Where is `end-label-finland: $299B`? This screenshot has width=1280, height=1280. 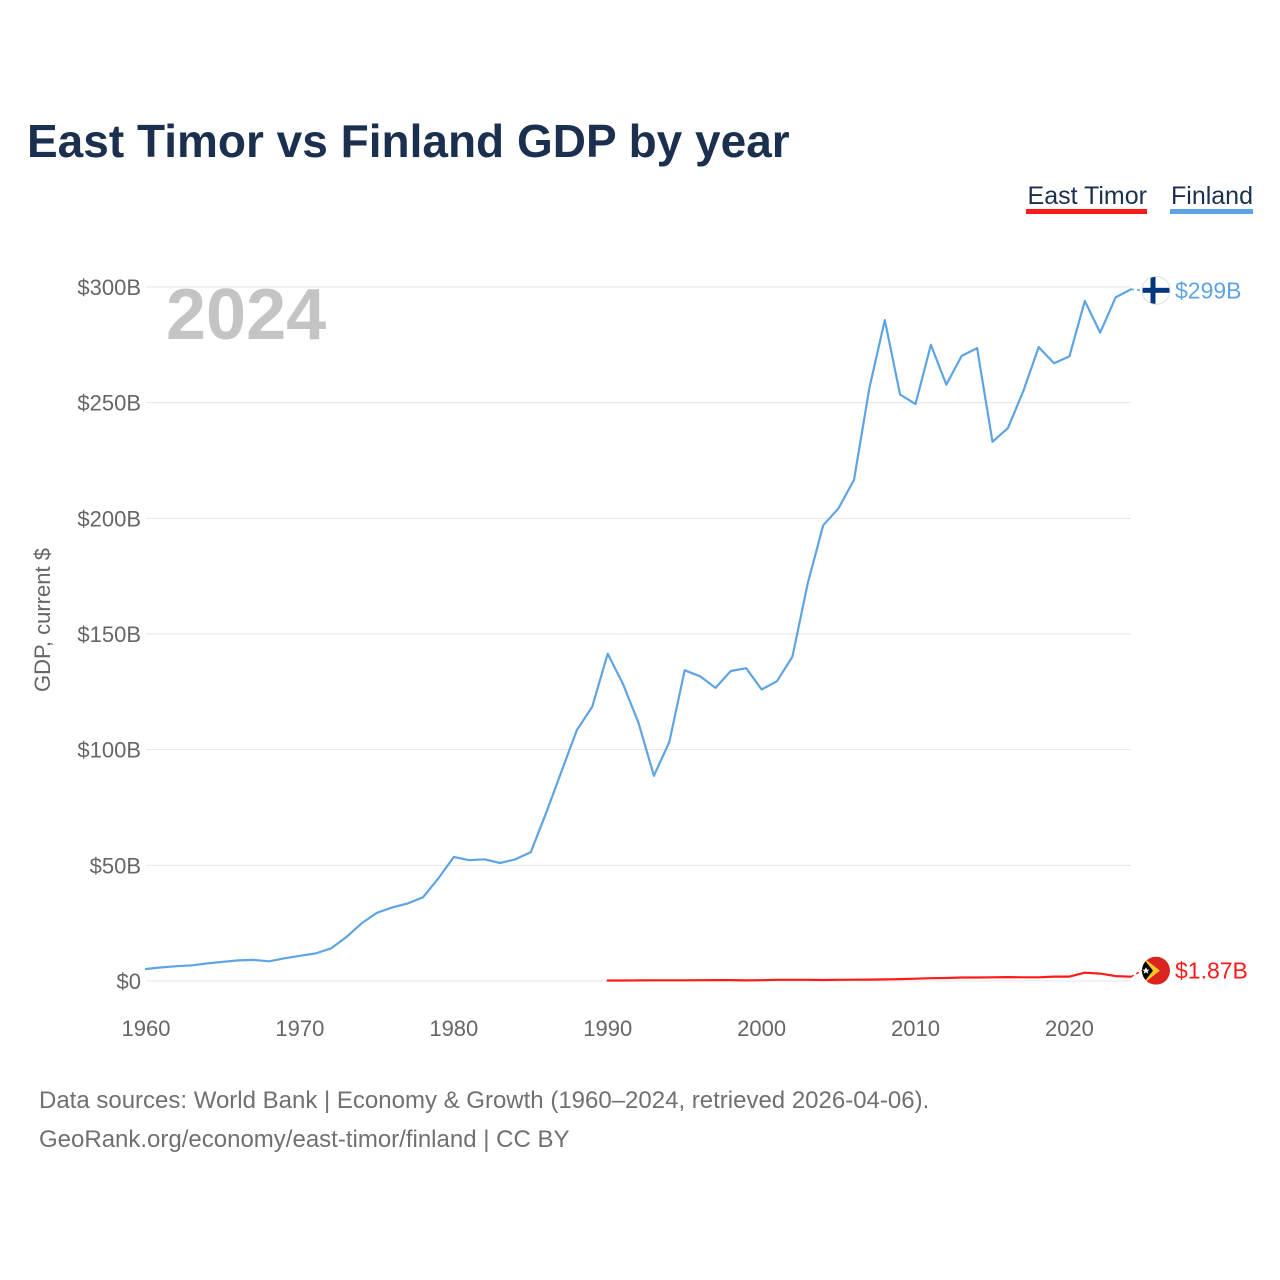 end-label-finland: $299B is located at coordinates (1208, 290).